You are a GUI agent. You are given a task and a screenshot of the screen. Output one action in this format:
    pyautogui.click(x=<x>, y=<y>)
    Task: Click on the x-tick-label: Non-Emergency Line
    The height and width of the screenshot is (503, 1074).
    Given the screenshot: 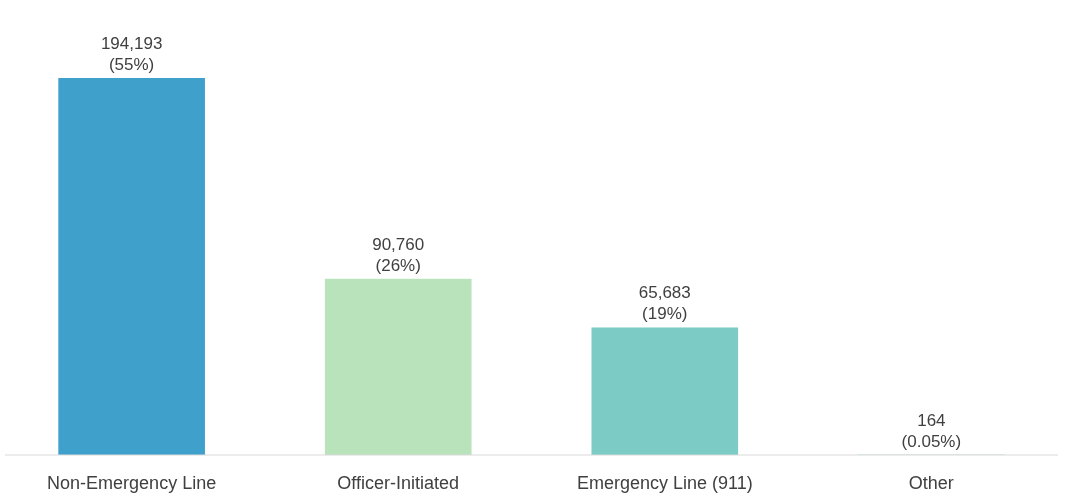 What is the action you would take?
    pyautogui.click(x=132, y=483)
    